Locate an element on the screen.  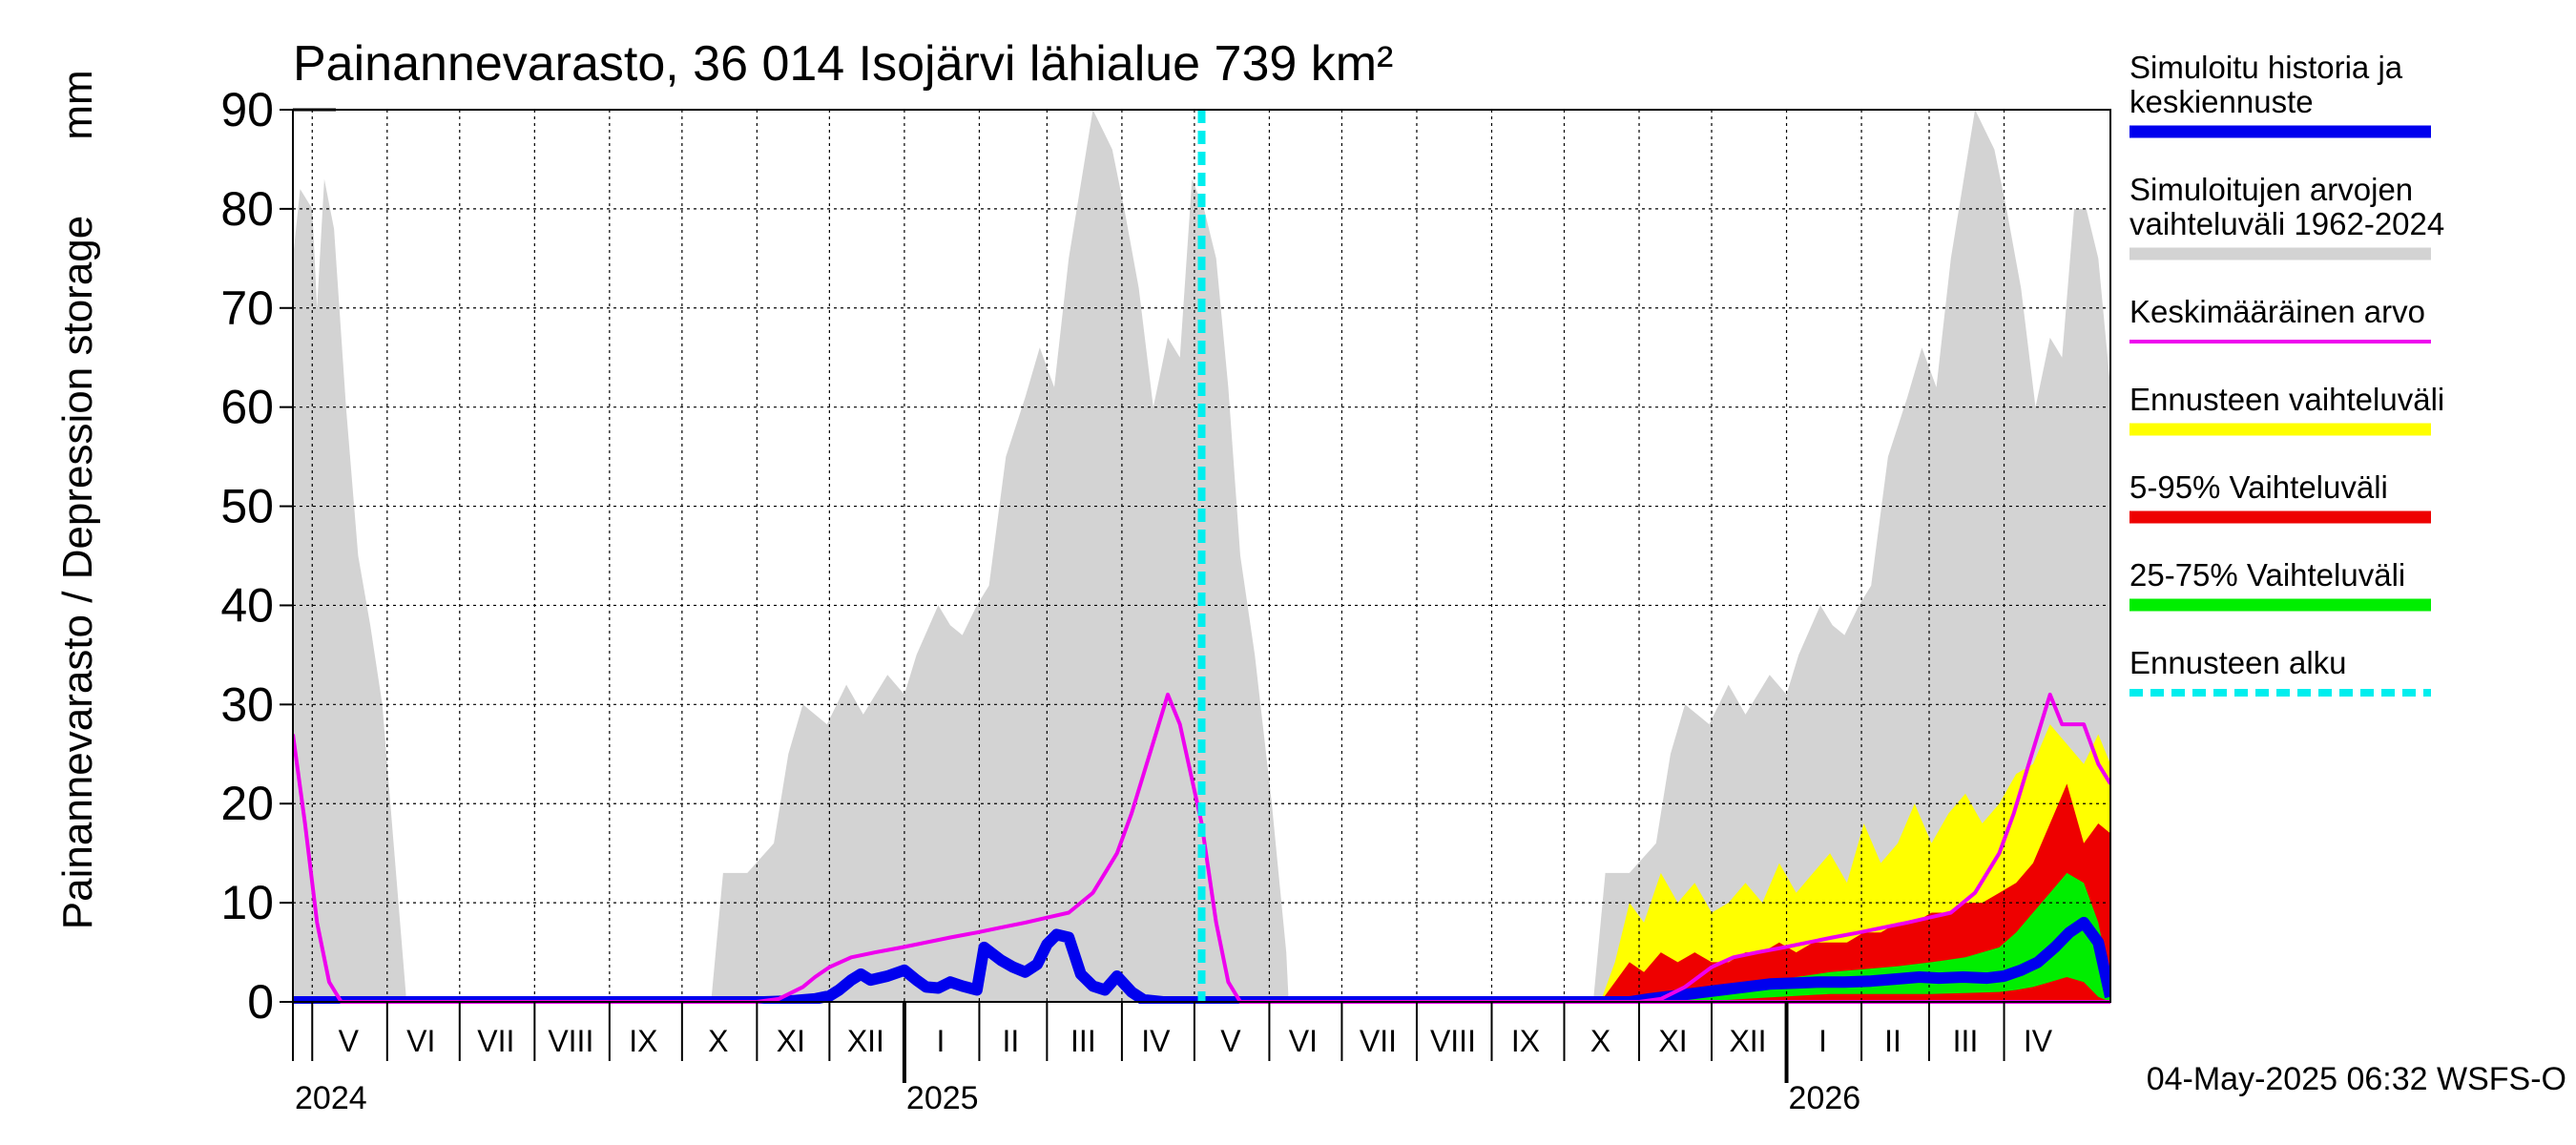
x-month-label-15: VIII is located at coordinates (1453, 1041).